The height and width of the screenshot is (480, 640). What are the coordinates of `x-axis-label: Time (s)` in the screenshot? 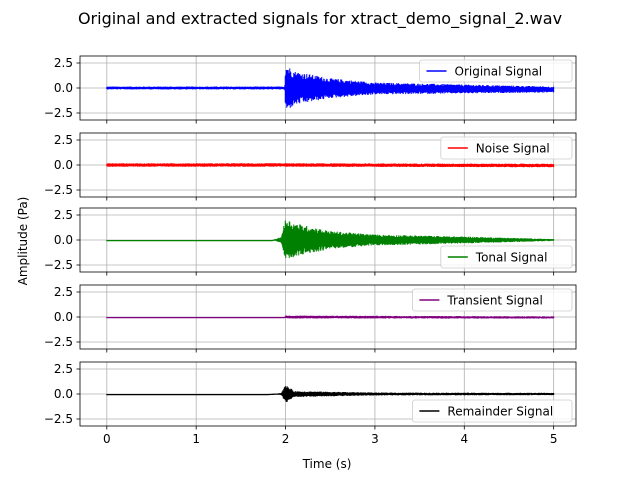 It's located at (327, 464).